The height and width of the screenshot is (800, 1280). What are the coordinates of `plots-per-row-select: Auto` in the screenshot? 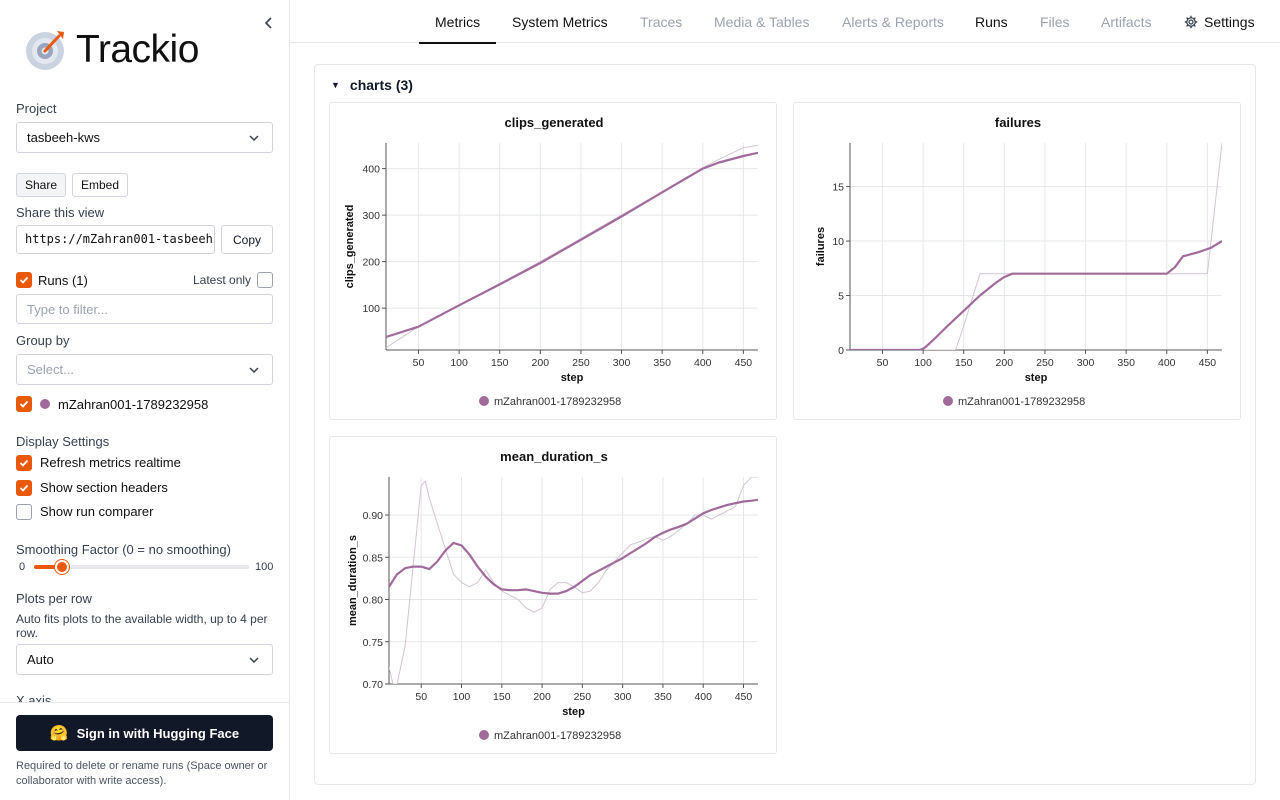 It's located at (144, 659).